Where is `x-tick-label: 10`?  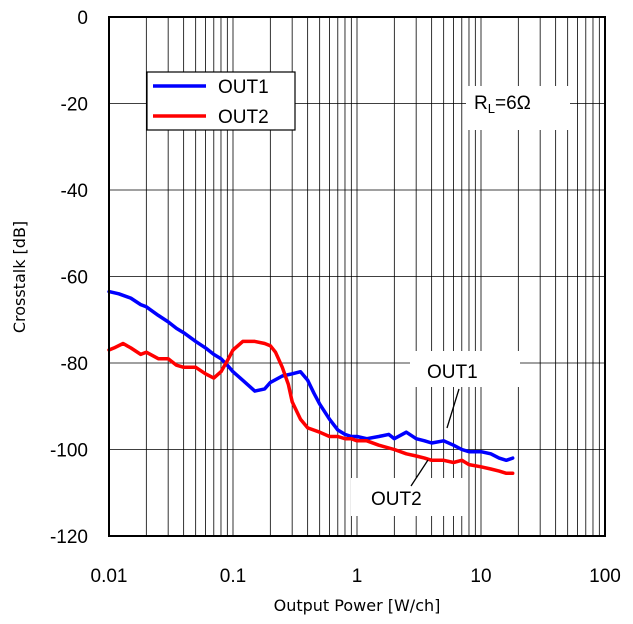 x-tick-label: 10 is located at coordinates (480, 576).